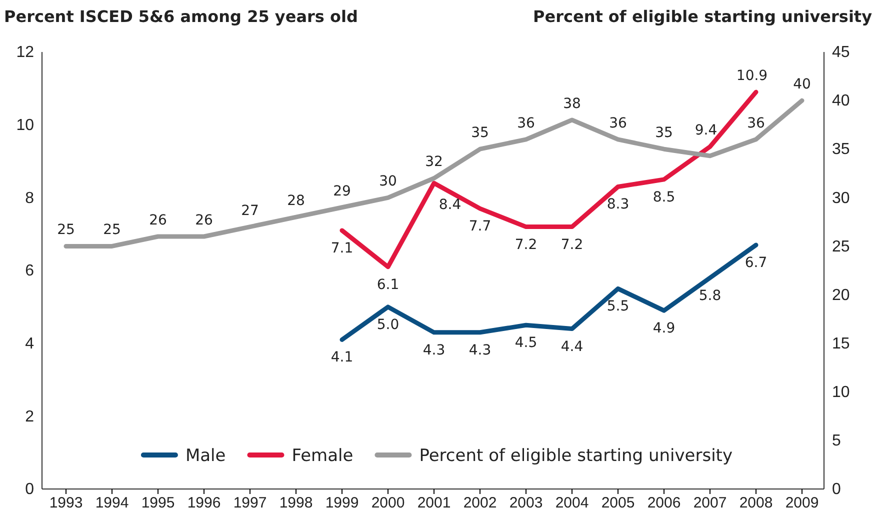 The width and height of the screenshot is (876, 519). Describe the element at coordinates (526, 343) in the screenshot. I see `data-label: 4.5` at that location.